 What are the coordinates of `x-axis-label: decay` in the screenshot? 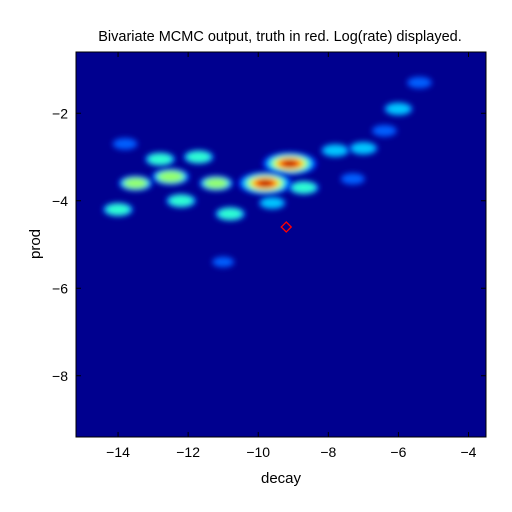 It's located at (281, 478).